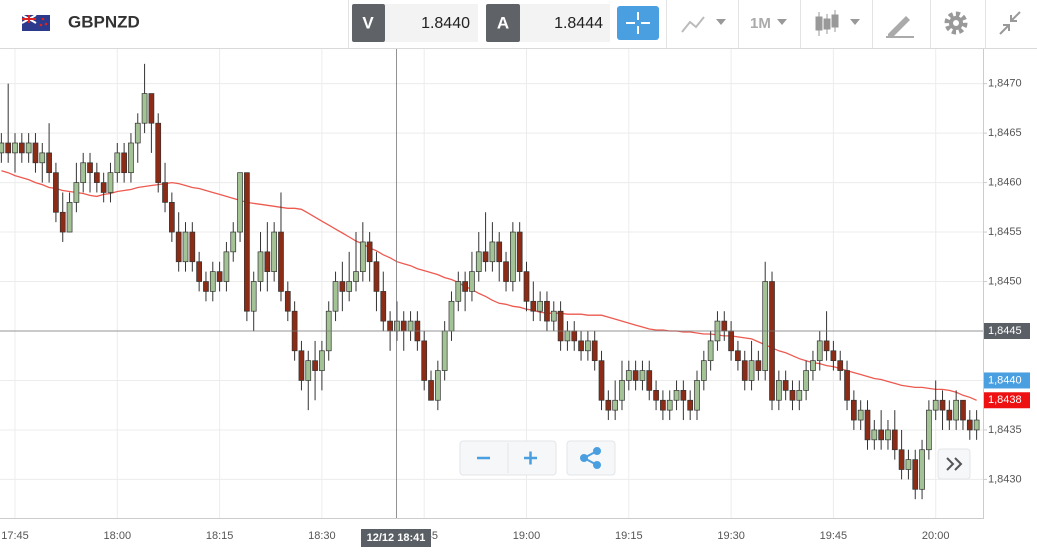 The height and width of the screenshot is (559, 1037). What do you see at coordinates (220, 536) in the screenshot?
I see `x-tick-label: 18:15` at bounding box center [220, 536].